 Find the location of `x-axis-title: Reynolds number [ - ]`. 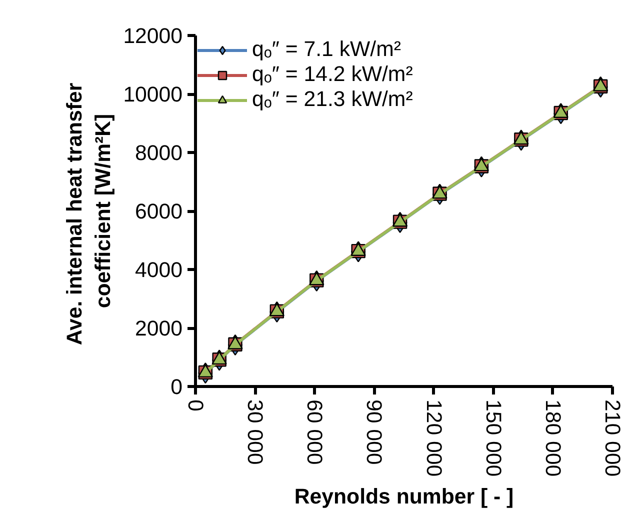

x-axis-title: Reynolds number [ - ] is located at coordinates (404, 496).